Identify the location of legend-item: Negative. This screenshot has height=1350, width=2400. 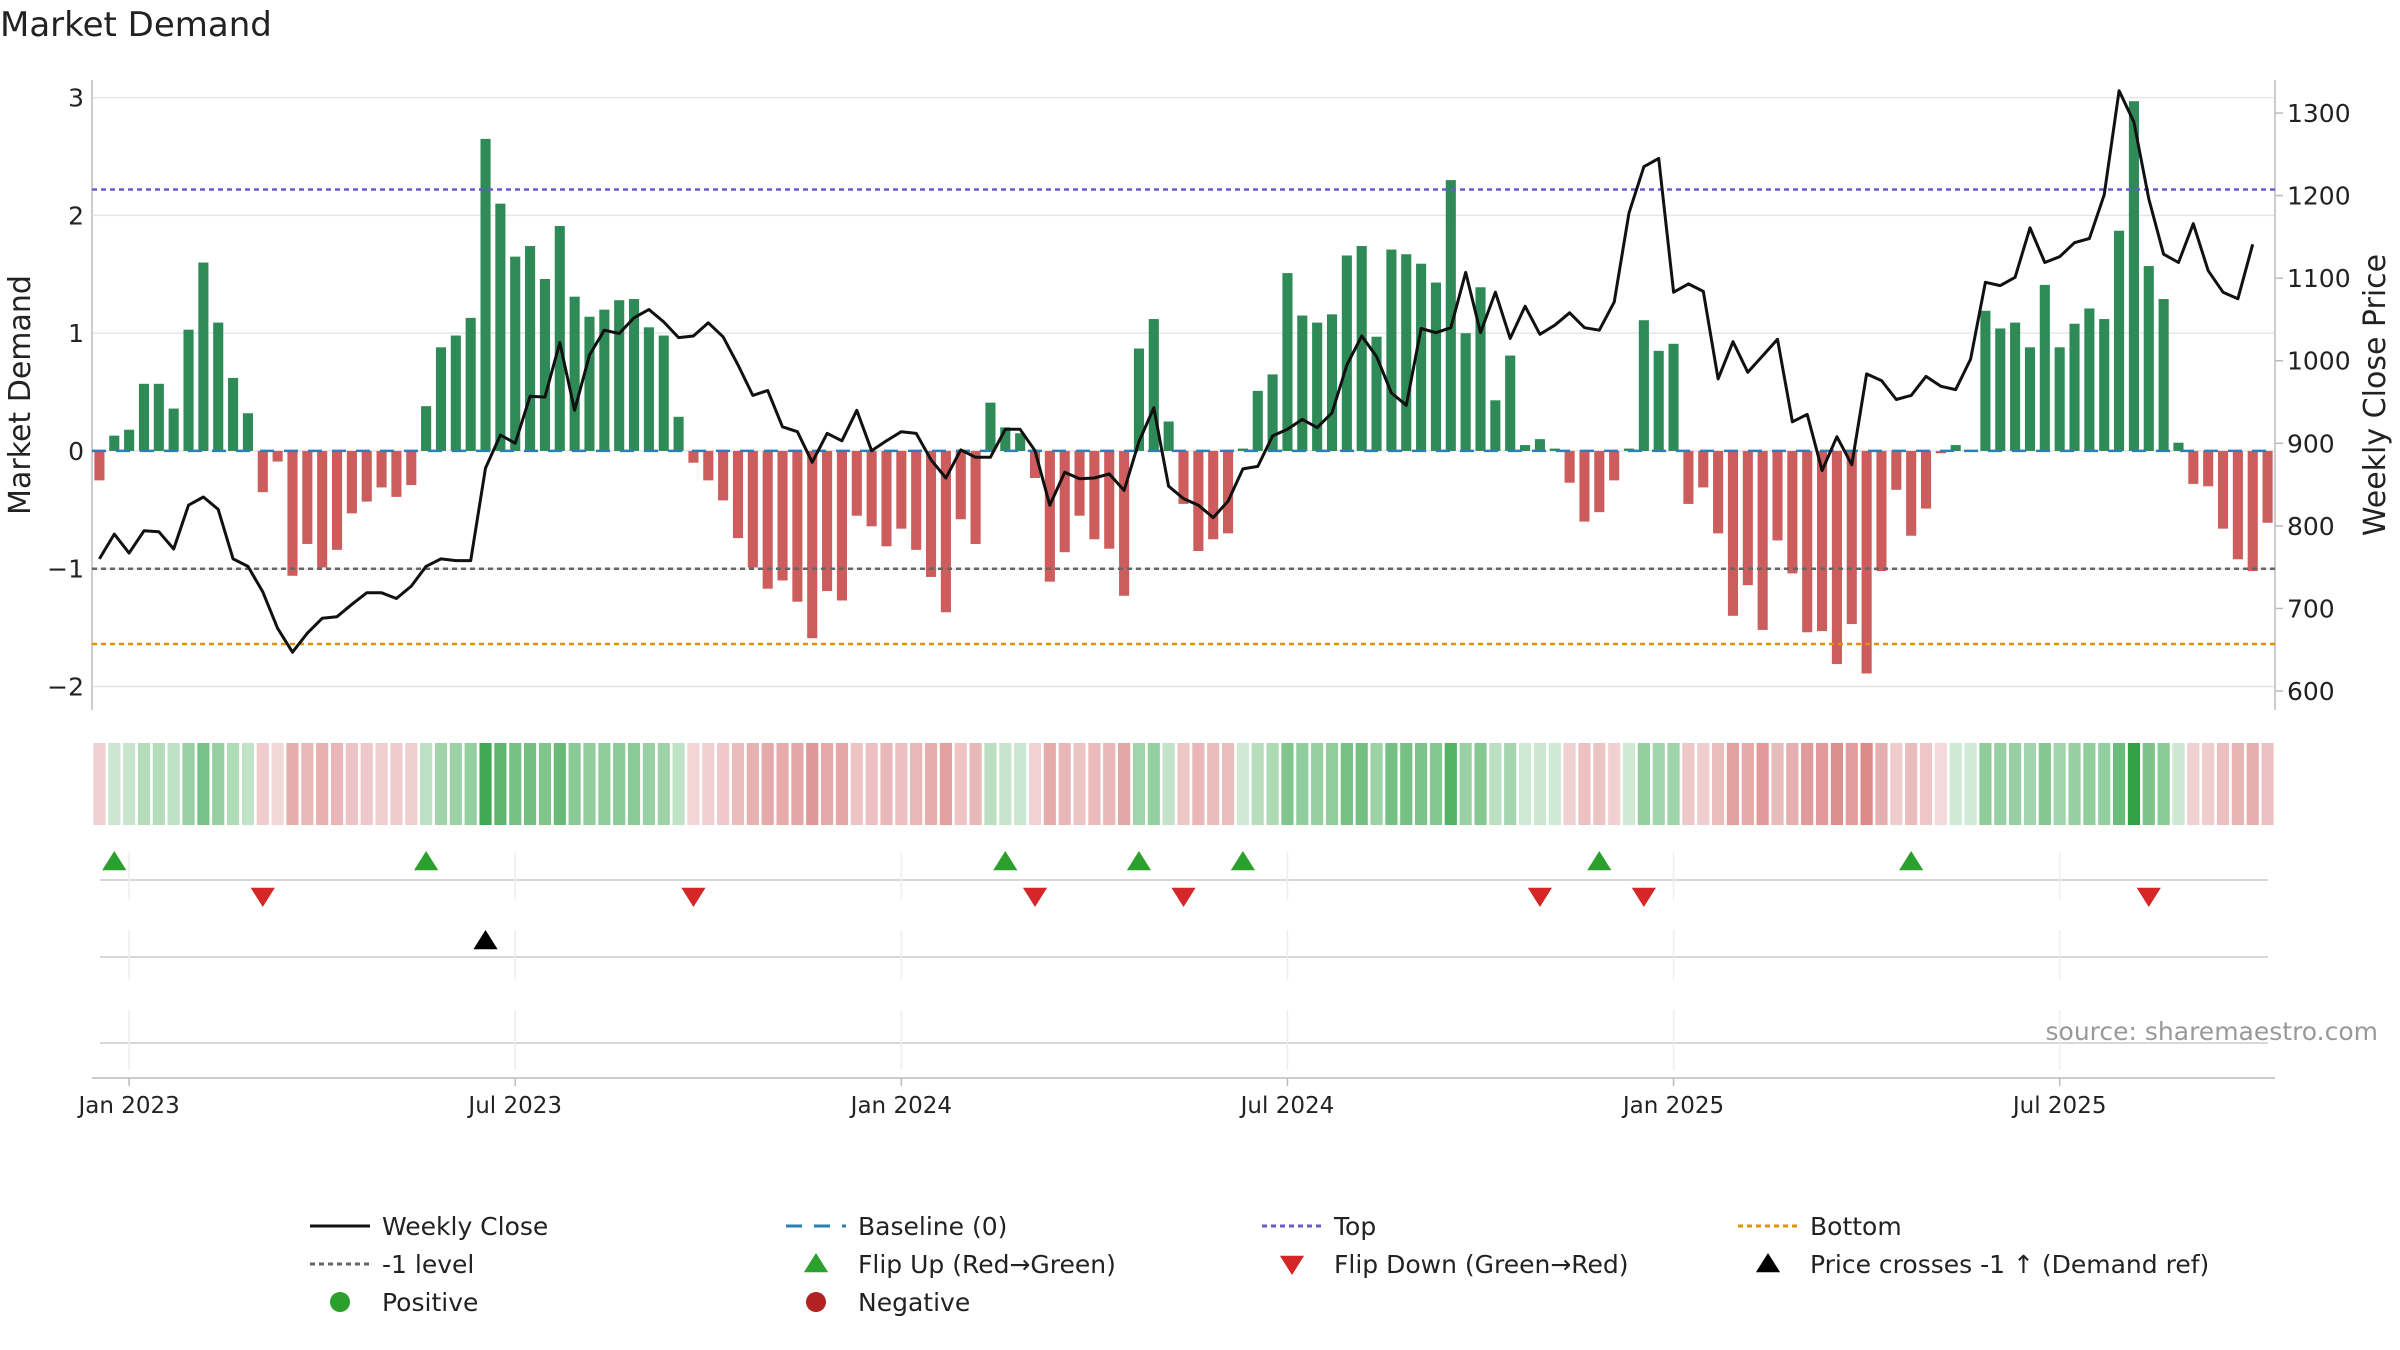
(888, 1302).